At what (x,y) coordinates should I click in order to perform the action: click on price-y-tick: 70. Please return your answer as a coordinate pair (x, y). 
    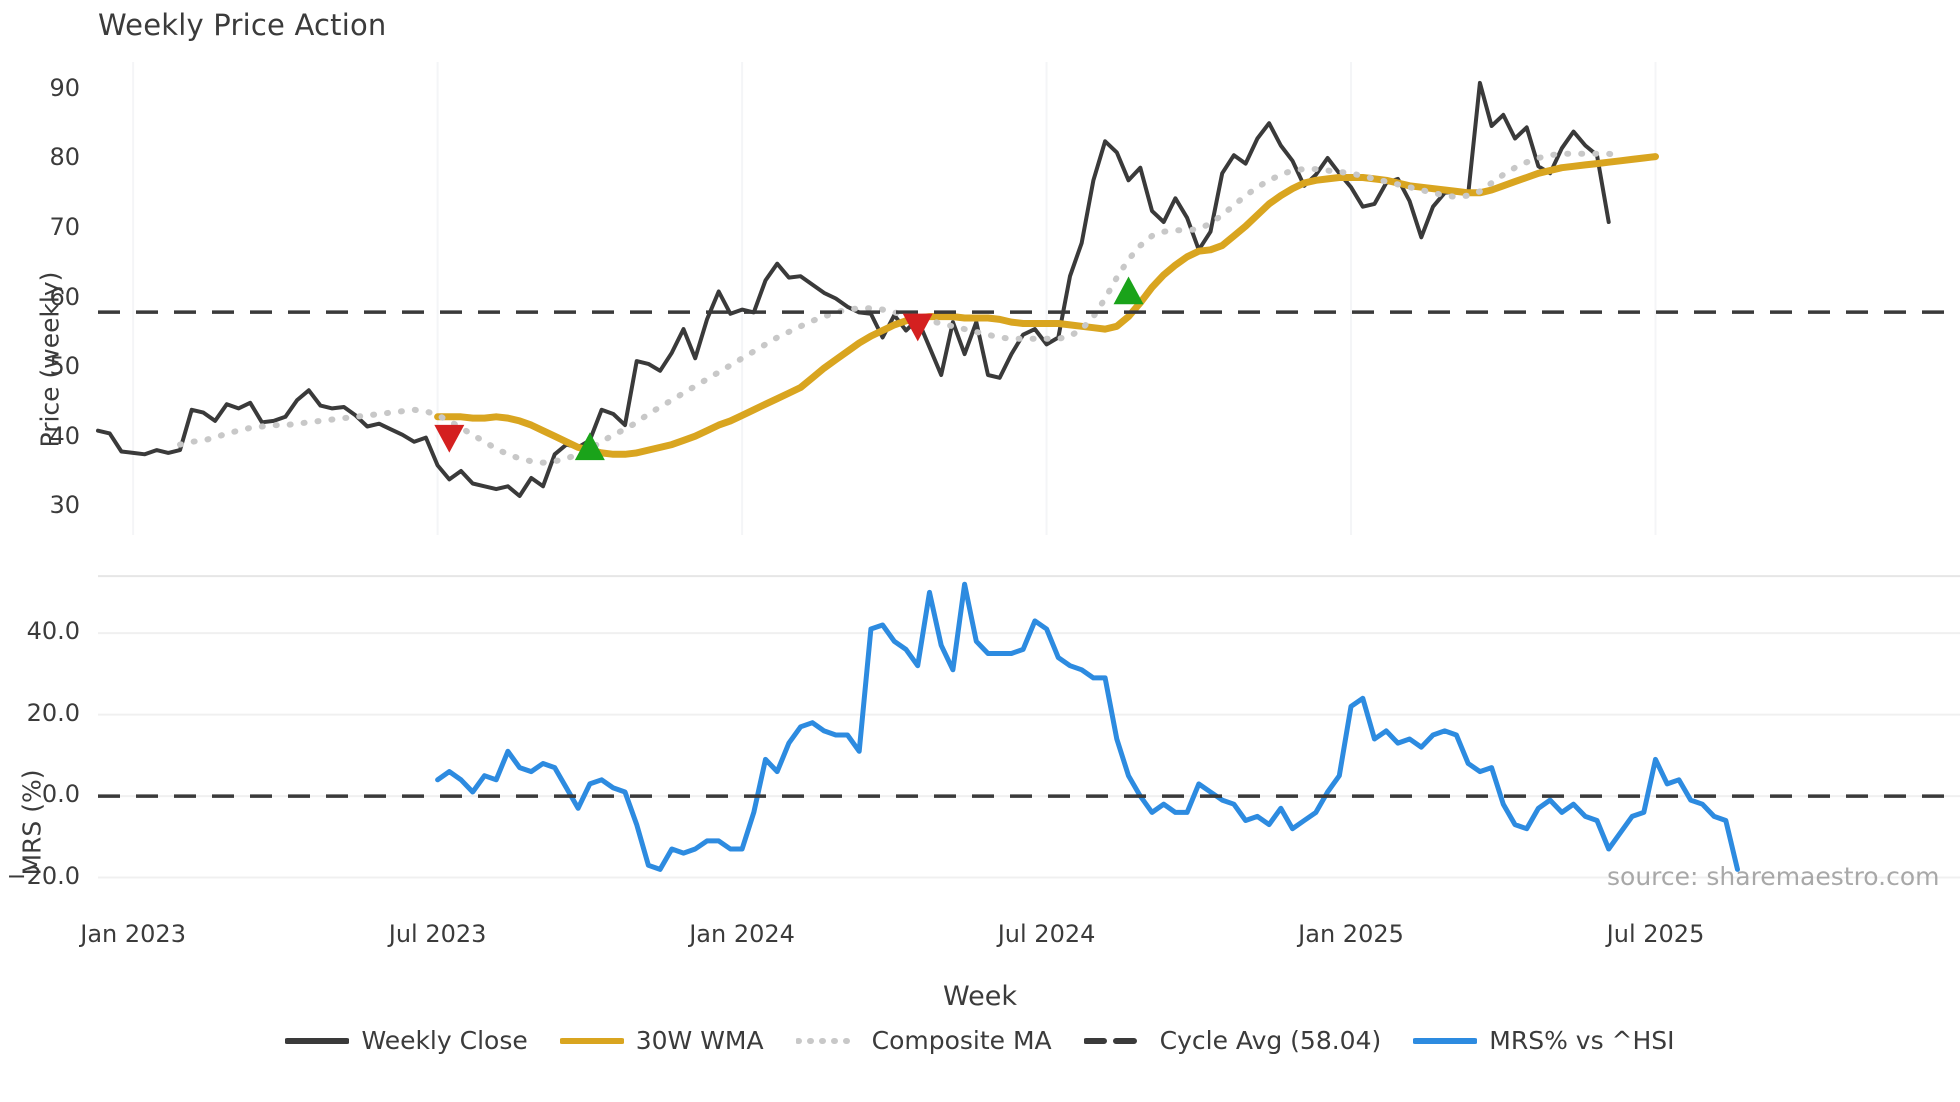
    Looking at the image, I should click on (64, 226).